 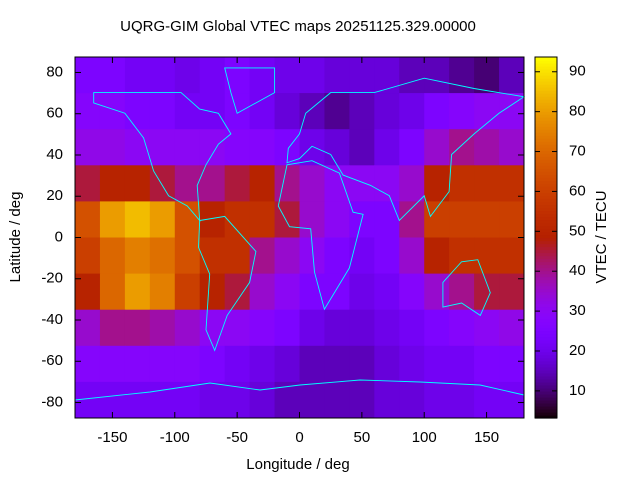 What do you see at coordinates (52, 278) in the screenshot?
I see `y-tick-label: -20` at bounding box center [52, 278].